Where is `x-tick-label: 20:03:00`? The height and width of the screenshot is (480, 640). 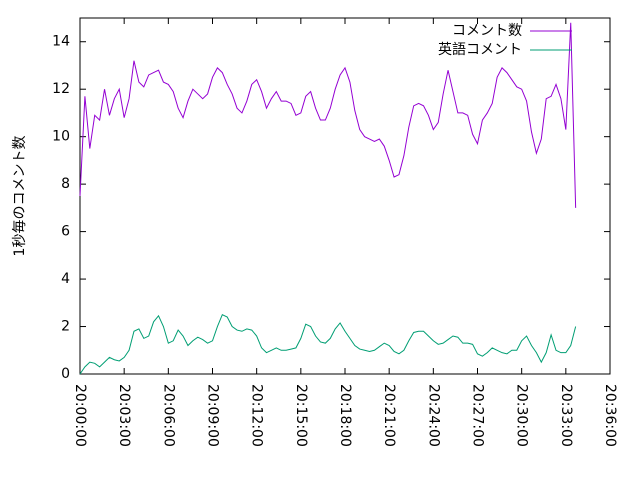 x-tick-label: 20:03:00 is located at coordinates (124, 415).